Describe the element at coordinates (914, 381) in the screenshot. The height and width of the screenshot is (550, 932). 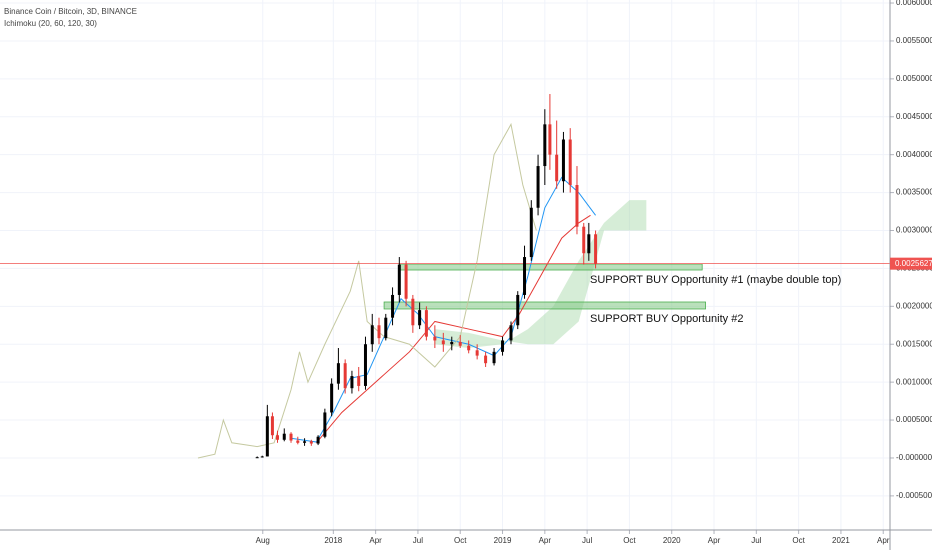
I see `y-tick-label: 0.0010000` at that location.